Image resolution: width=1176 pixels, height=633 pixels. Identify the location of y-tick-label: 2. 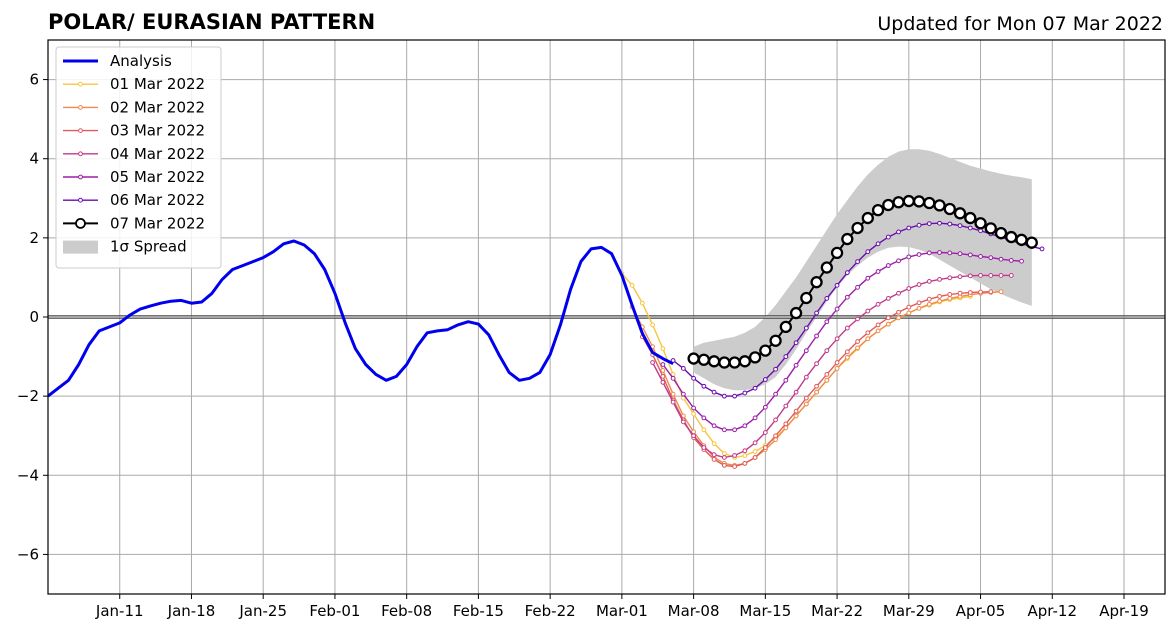
(34, 238).